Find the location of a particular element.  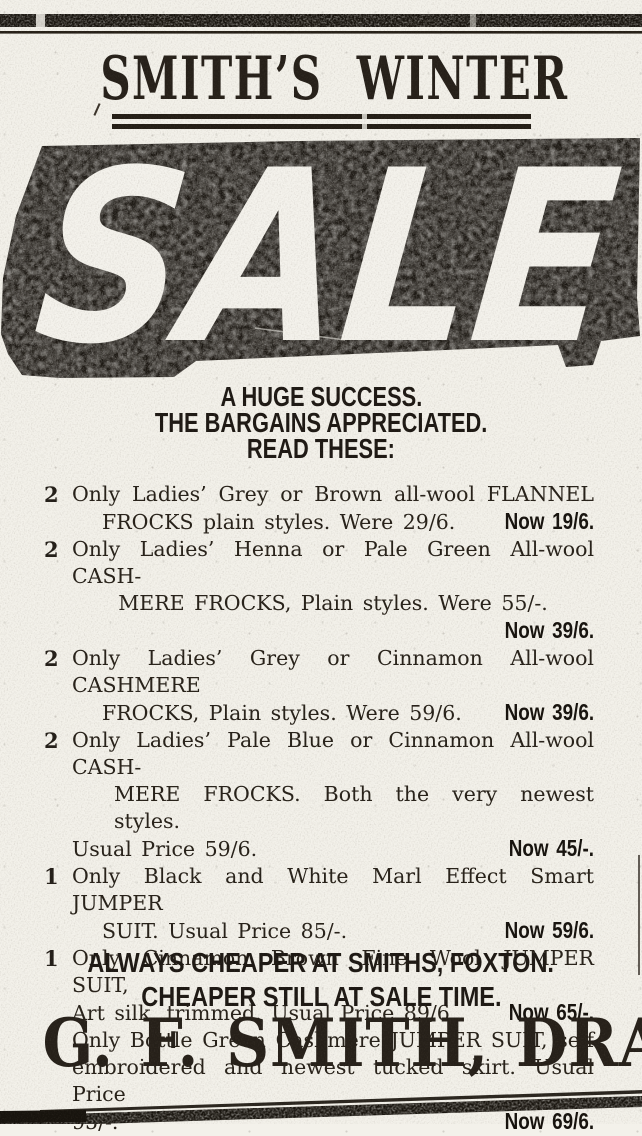

top-border-rule is located at coordinates (321, 32).